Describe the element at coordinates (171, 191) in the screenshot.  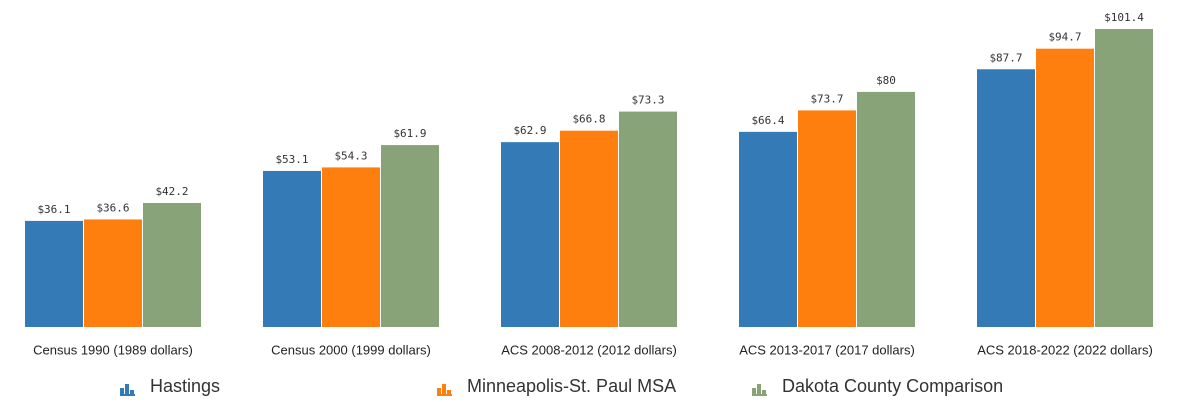
I see `data-label: $42.2` at that location.